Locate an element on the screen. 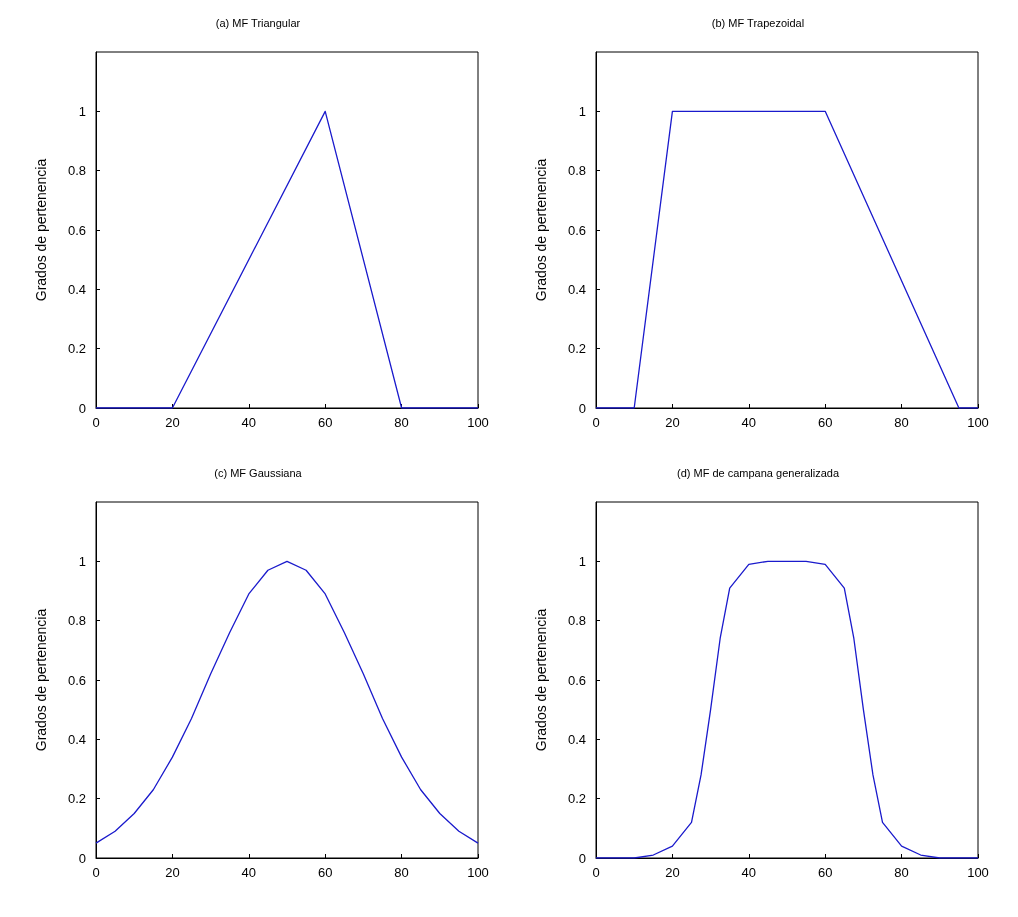  chart-title: (d) MF de campana generalizada is located at coordinates (758, 472).